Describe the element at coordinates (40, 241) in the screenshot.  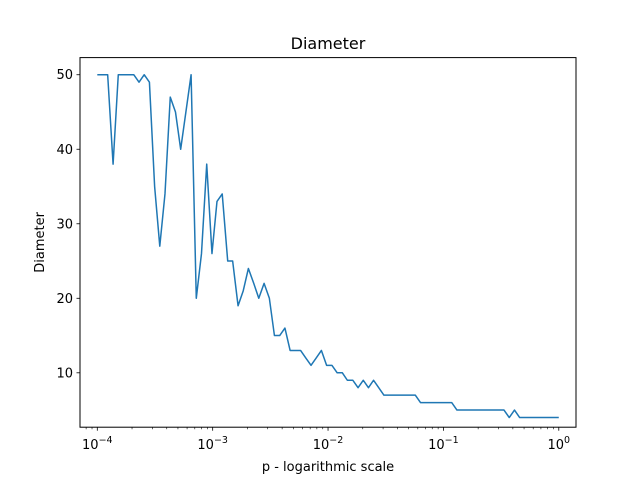
I see `y-axis-label: Diameter` at that location.